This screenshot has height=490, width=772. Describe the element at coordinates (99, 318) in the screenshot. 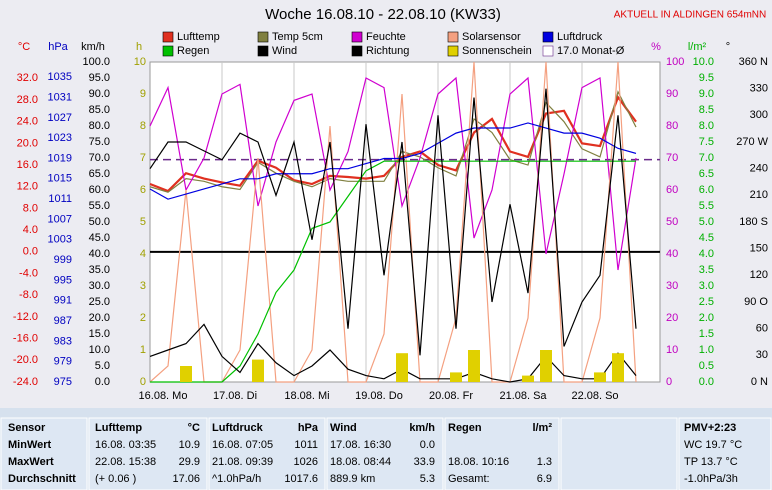

I see `y-tick-label: 20.0` at that location.